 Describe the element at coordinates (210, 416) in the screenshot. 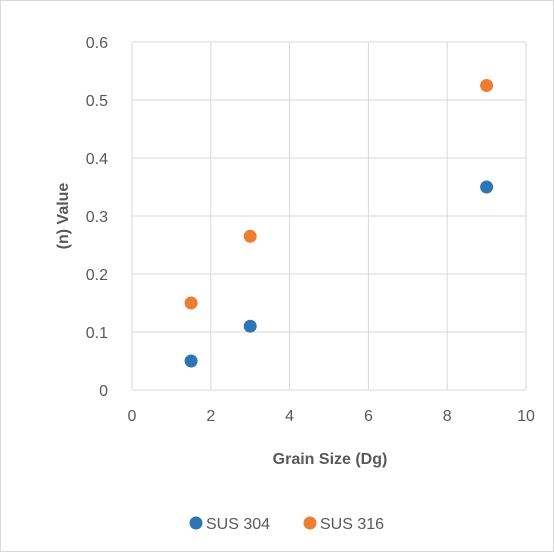

I see `x-tick-label: 2` at that location.